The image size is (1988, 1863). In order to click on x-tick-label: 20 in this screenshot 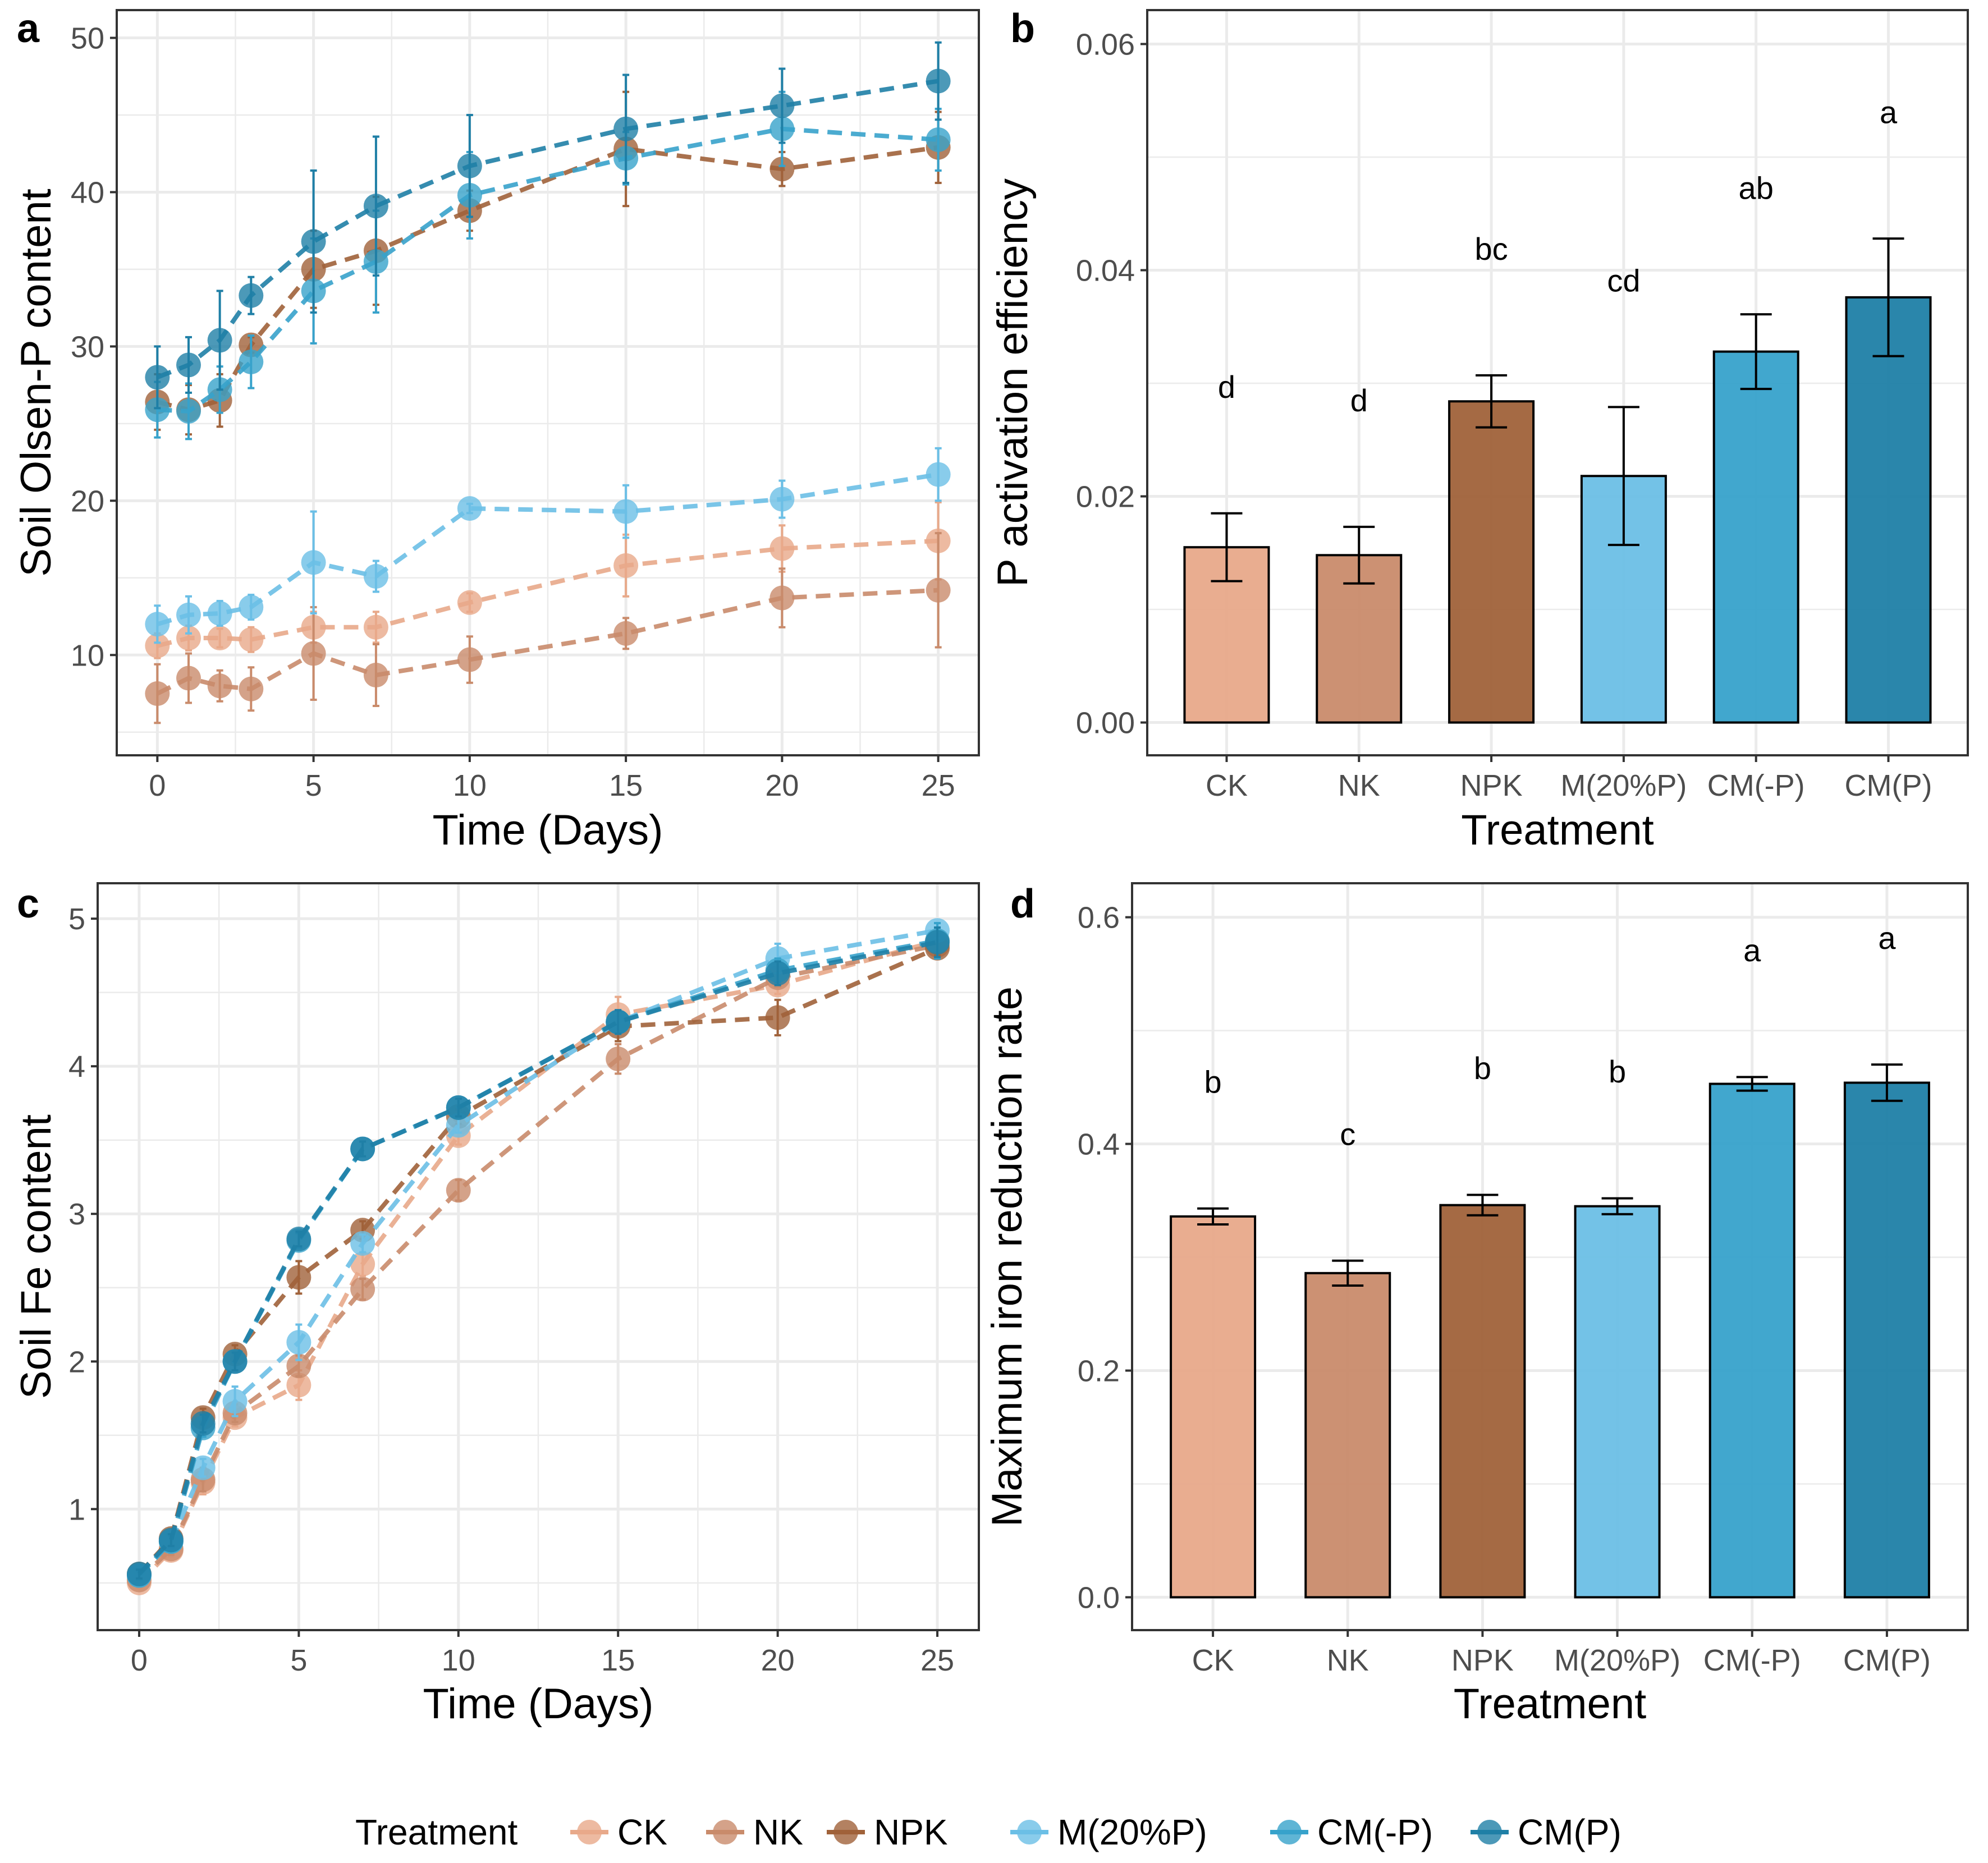, I will do `click(778, 1660)`.